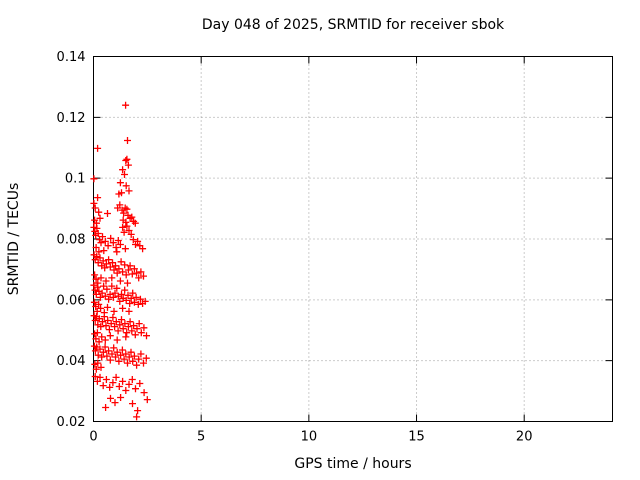  What do you see at coordinates (416, 437) in the screenshot?
I see `x-tick-label: 15` at bounding box center [416, 437].